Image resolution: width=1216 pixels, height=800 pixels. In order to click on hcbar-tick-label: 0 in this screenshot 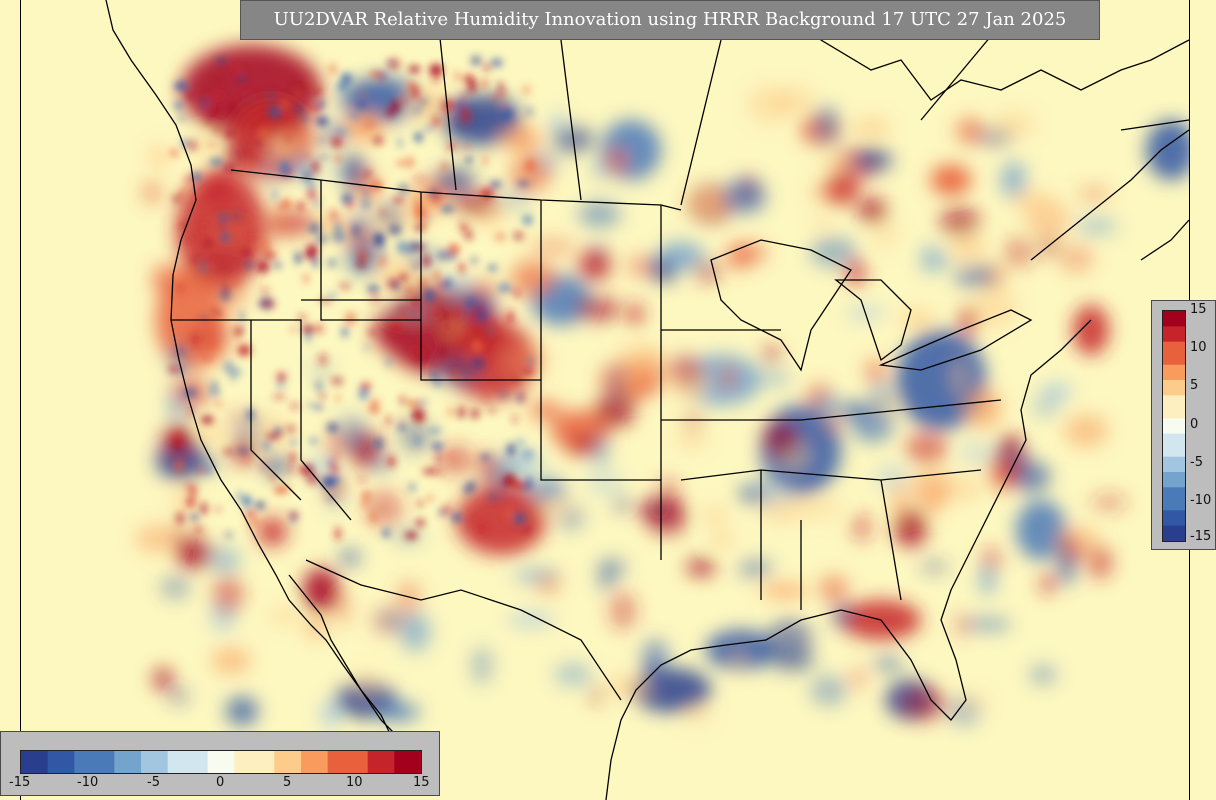, I will do `click(220, 782)`.